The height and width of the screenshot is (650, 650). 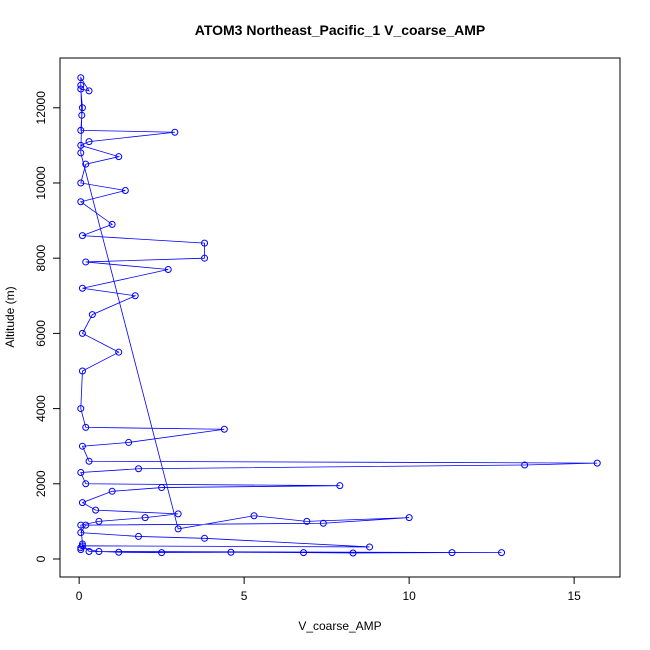 What do you see at coordinates (244, 596) in the screenshot?
I see `x-tick-label: 5` at bounding box center [244, 596].